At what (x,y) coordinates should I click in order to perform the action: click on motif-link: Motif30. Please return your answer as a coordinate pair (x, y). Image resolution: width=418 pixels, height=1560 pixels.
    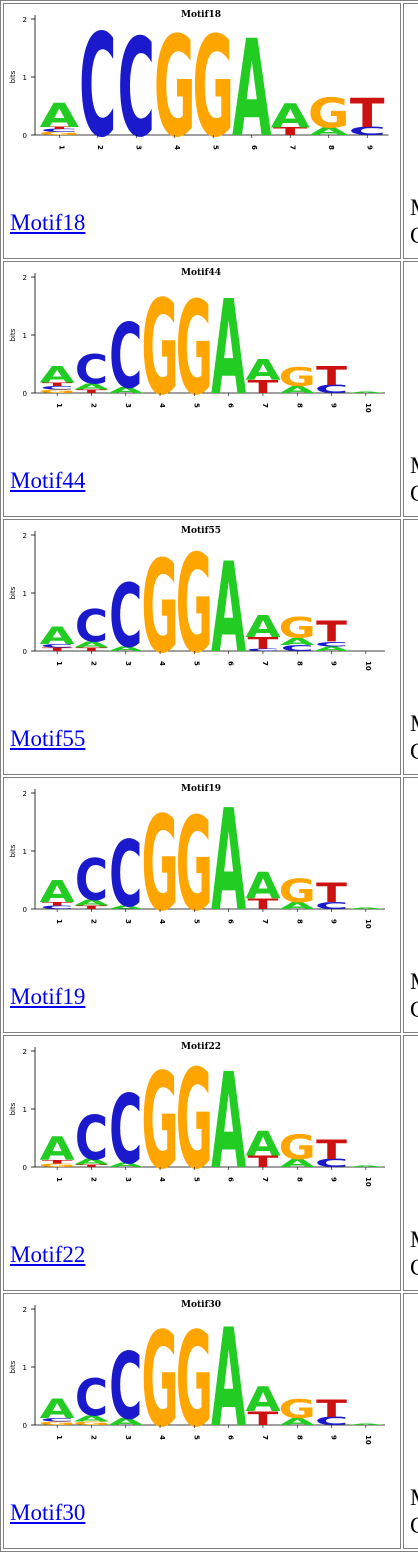
    Looking at the image, I should click on (48, 1512).